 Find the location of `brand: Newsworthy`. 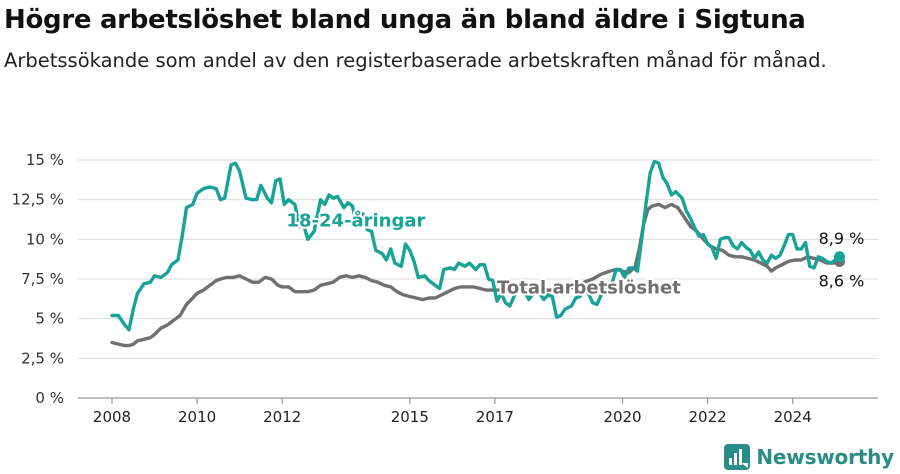

brand: Newsworthy is located at coordinates (809, 457).